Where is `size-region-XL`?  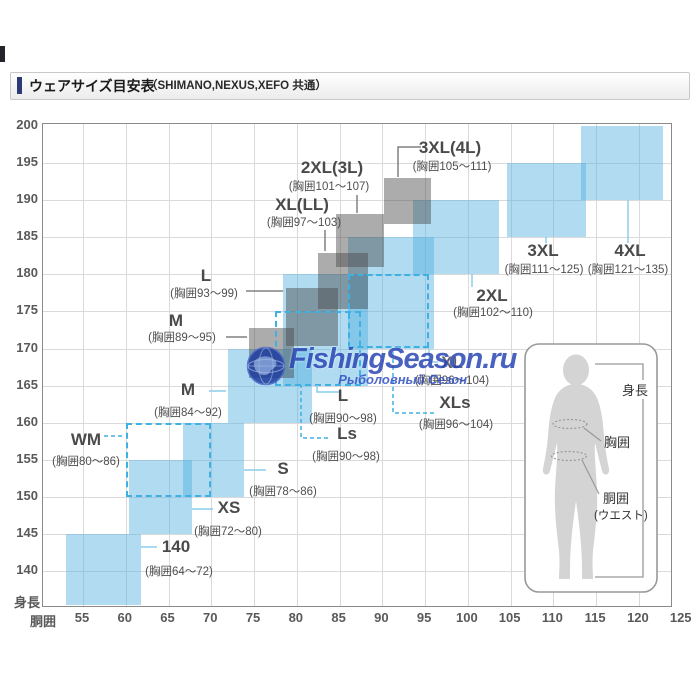
size-region-XL is located at coordinates (391, 293).